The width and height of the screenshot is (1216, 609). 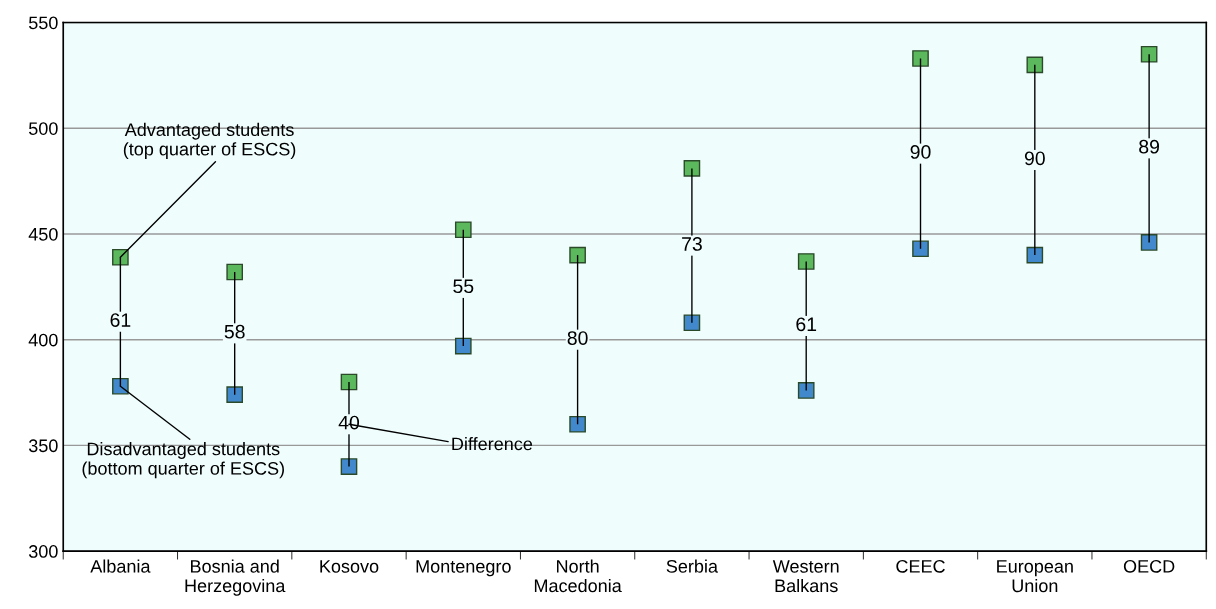 What do you see at coordinates (43, 446) in the screenshot?
I see `y-tick-label: 350` at bounding box center [43, 446].